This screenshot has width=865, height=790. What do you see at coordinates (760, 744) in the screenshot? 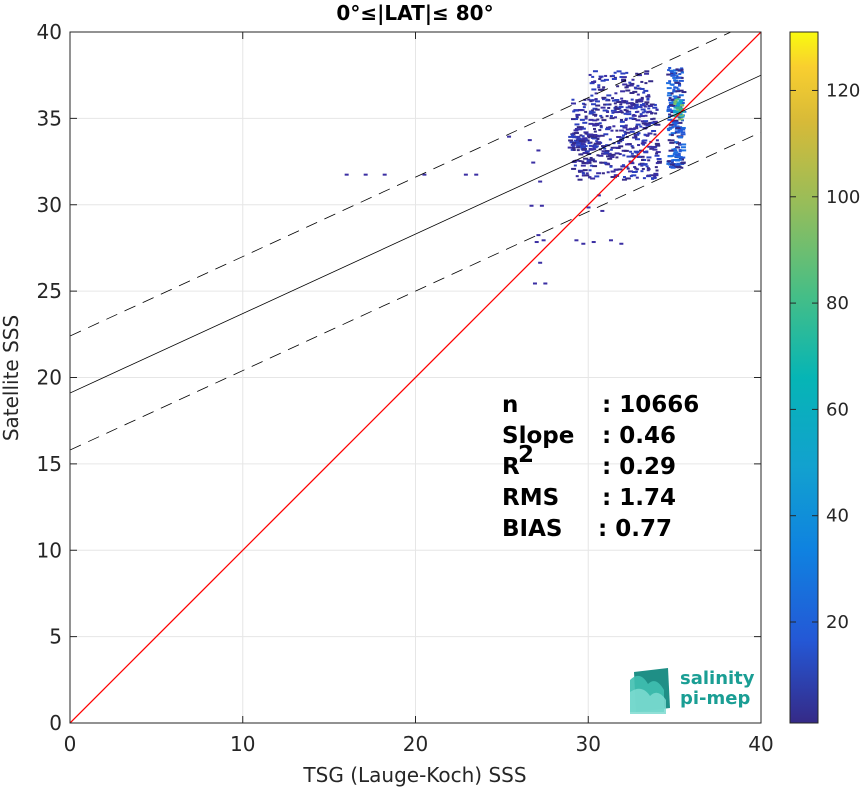
I see `x-tick-label: 40` at bounding box center [760, 744].